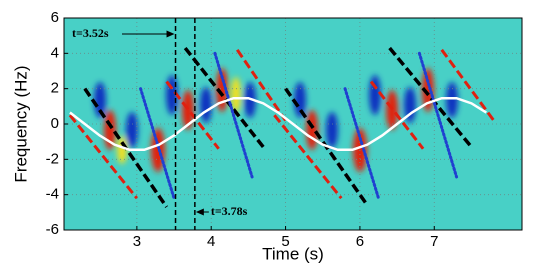  What do you see at coordinates (20, 123) in the screenshot?
I see `y-axis-label: Frequency (Hz)` at bounding box center [20, 123].